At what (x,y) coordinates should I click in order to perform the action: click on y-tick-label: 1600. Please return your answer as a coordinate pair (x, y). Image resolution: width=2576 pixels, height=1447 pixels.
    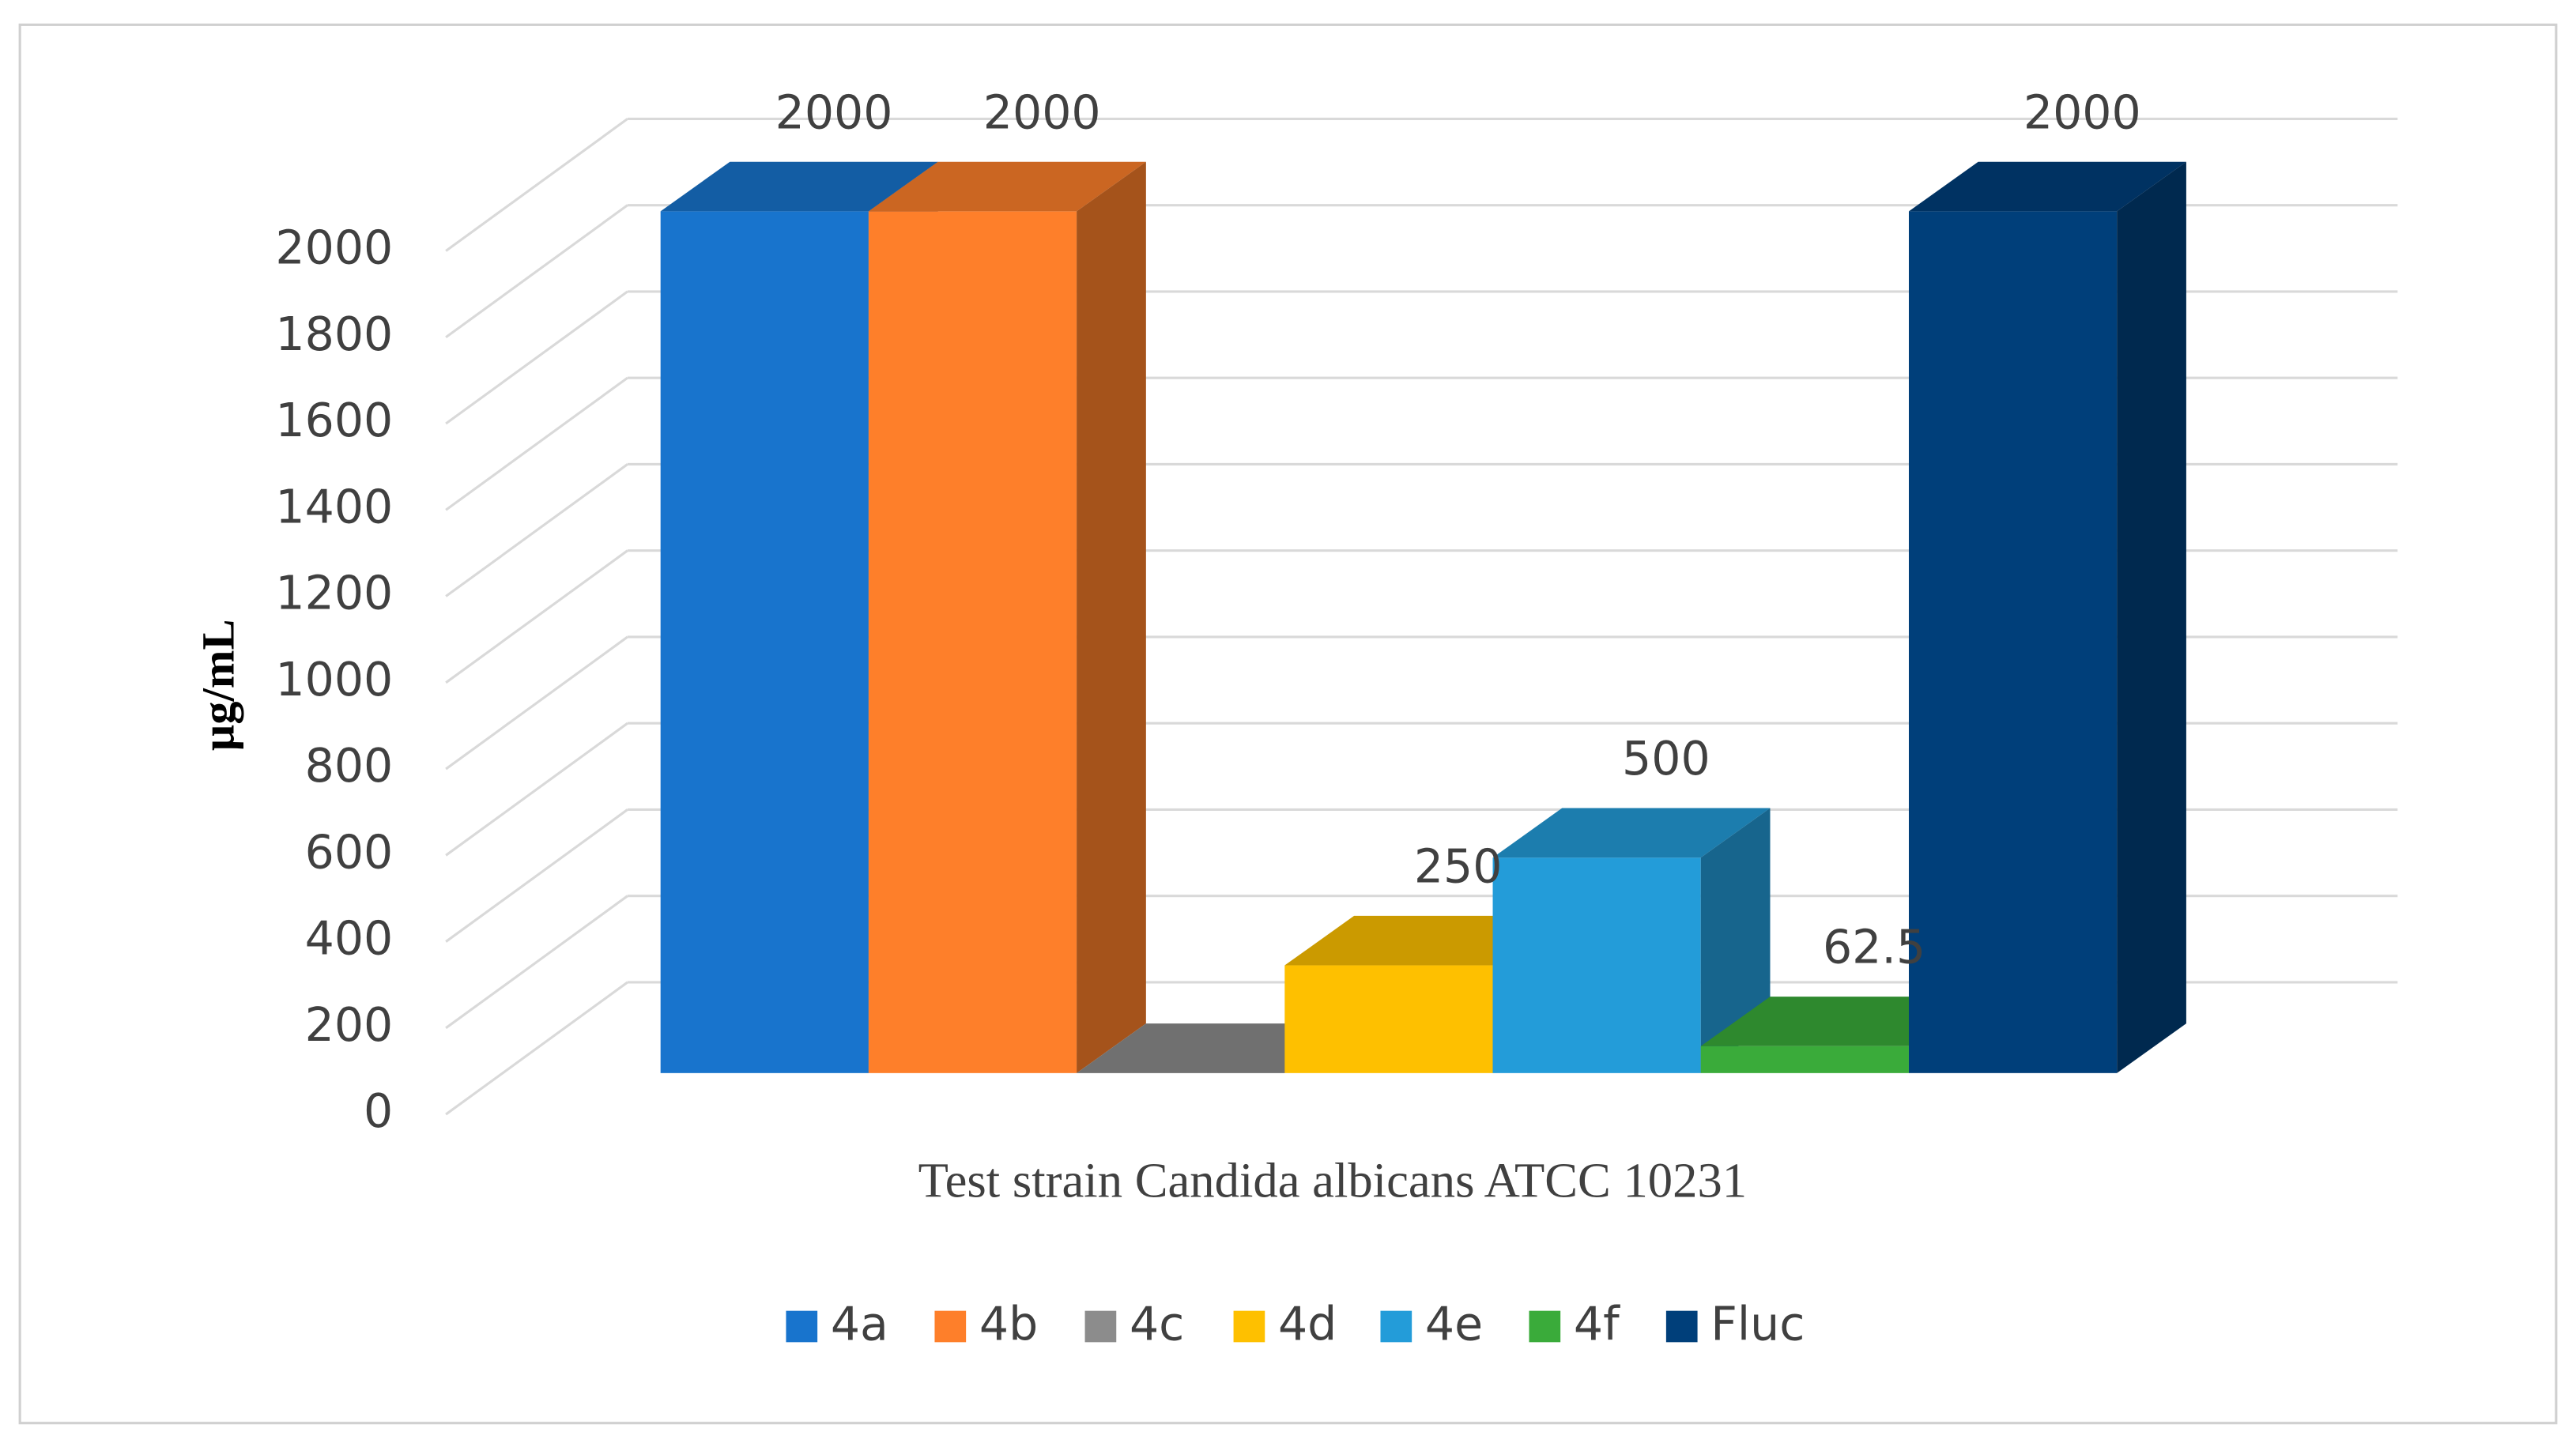
    Looking at the image, I should click on (334, 420).